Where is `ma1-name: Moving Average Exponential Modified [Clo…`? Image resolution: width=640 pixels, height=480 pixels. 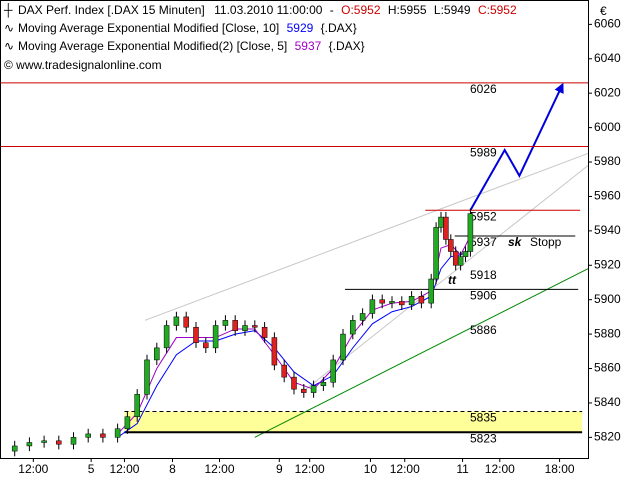 ma1-name: Moving Average Exponential Modified [Clo… is located at coordinates (148, 28).